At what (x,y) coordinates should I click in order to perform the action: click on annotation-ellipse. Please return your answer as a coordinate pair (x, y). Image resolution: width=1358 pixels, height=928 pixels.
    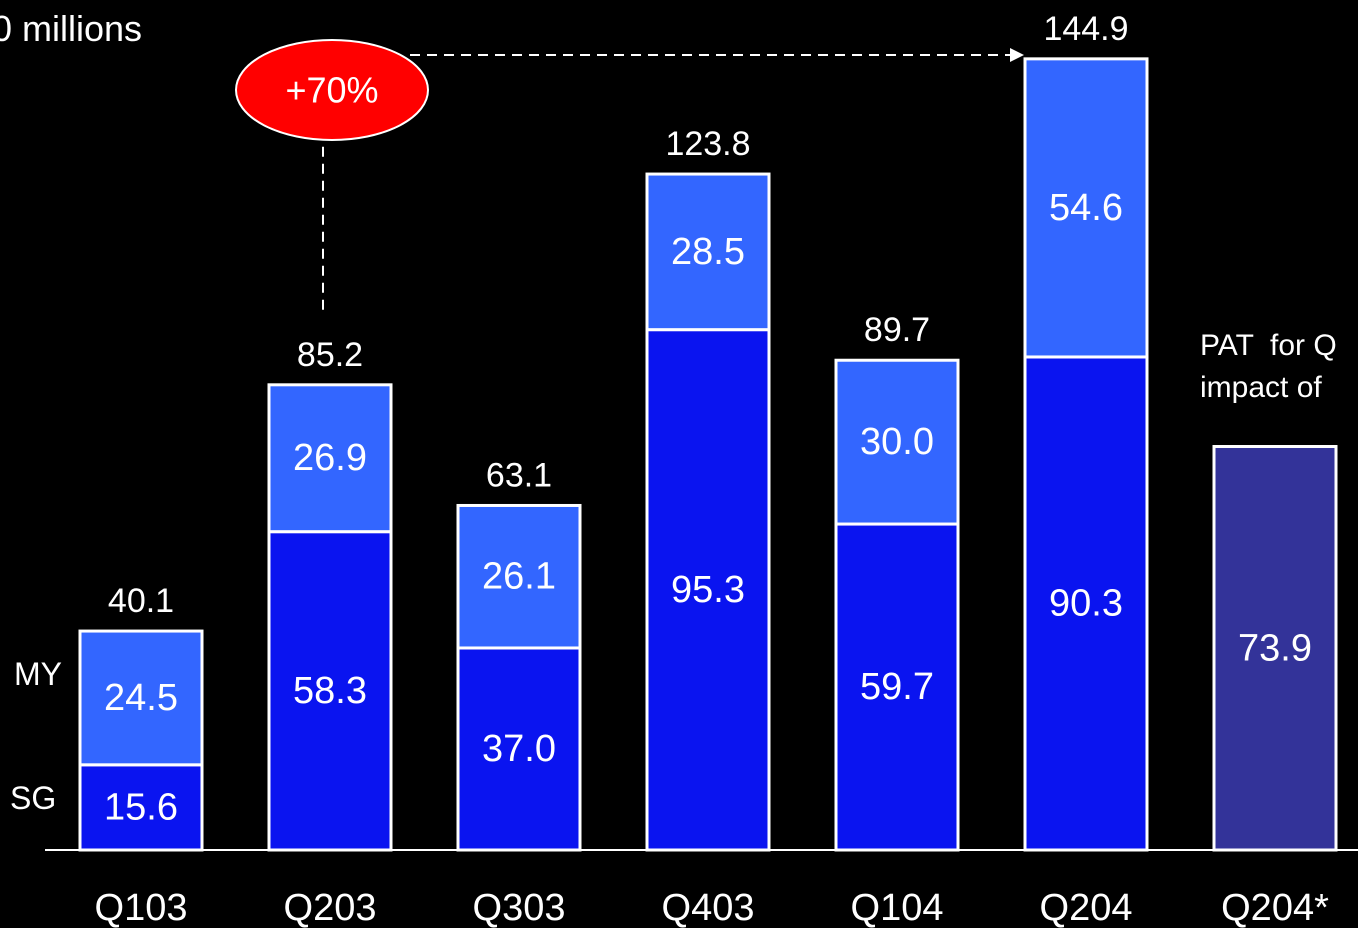
    Looking at the image, I should click on (332, 90).